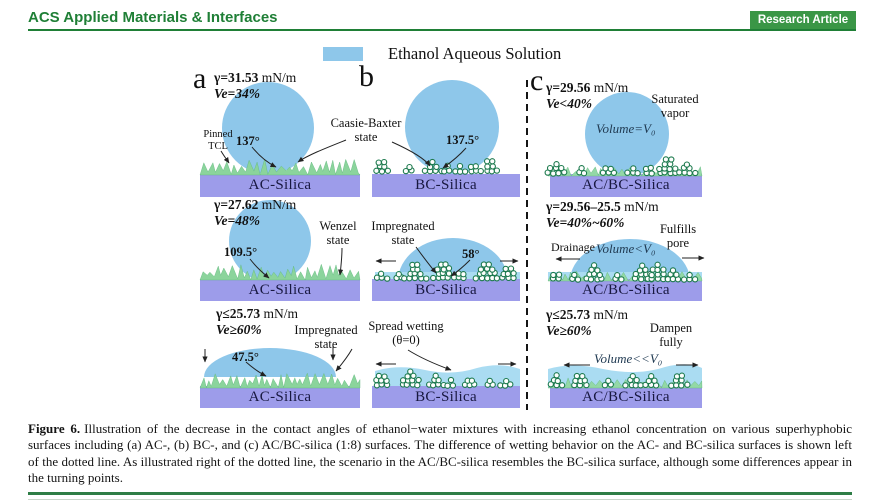  I want to click on c2-ve: Ve=40%~60%, so click(585, 222).